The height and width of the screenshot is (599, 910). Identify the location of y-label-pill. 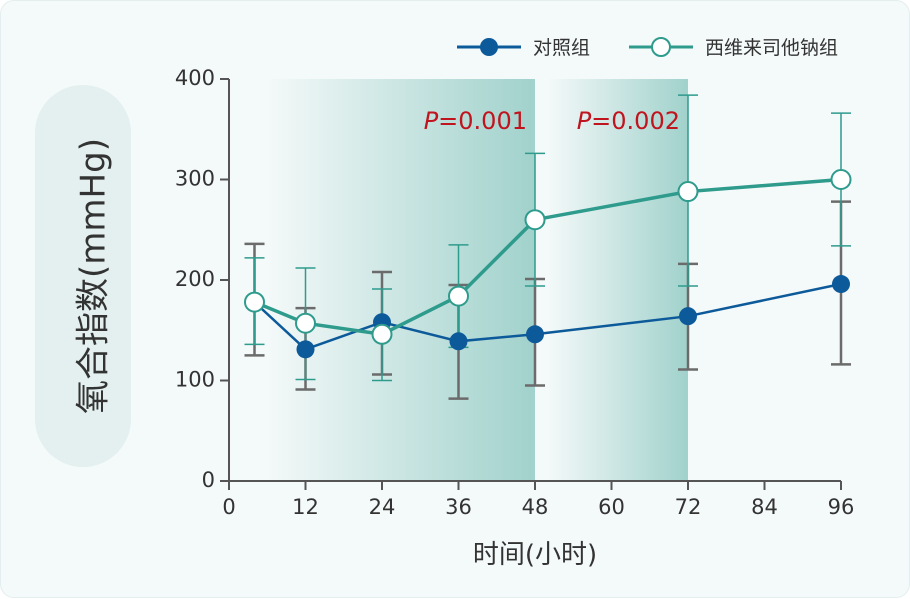
(83, 276).